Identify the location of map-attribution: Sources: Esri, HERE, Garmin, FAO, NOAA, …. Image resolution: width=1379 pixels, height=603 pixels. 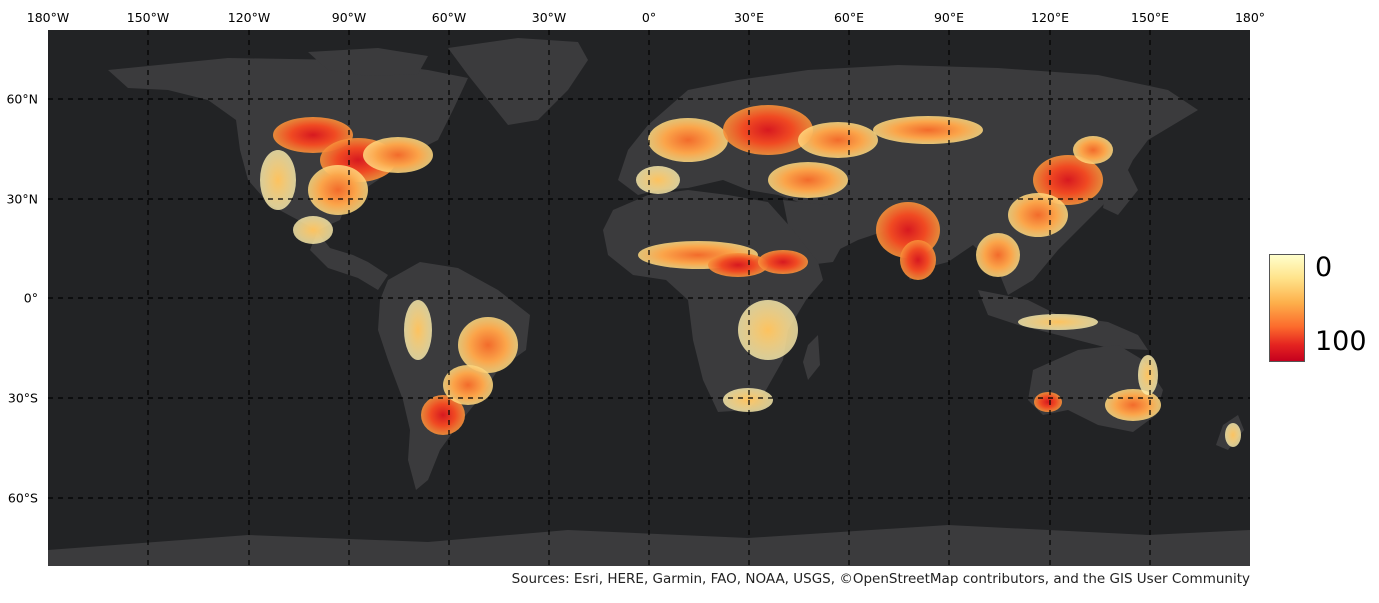
(880, 579).